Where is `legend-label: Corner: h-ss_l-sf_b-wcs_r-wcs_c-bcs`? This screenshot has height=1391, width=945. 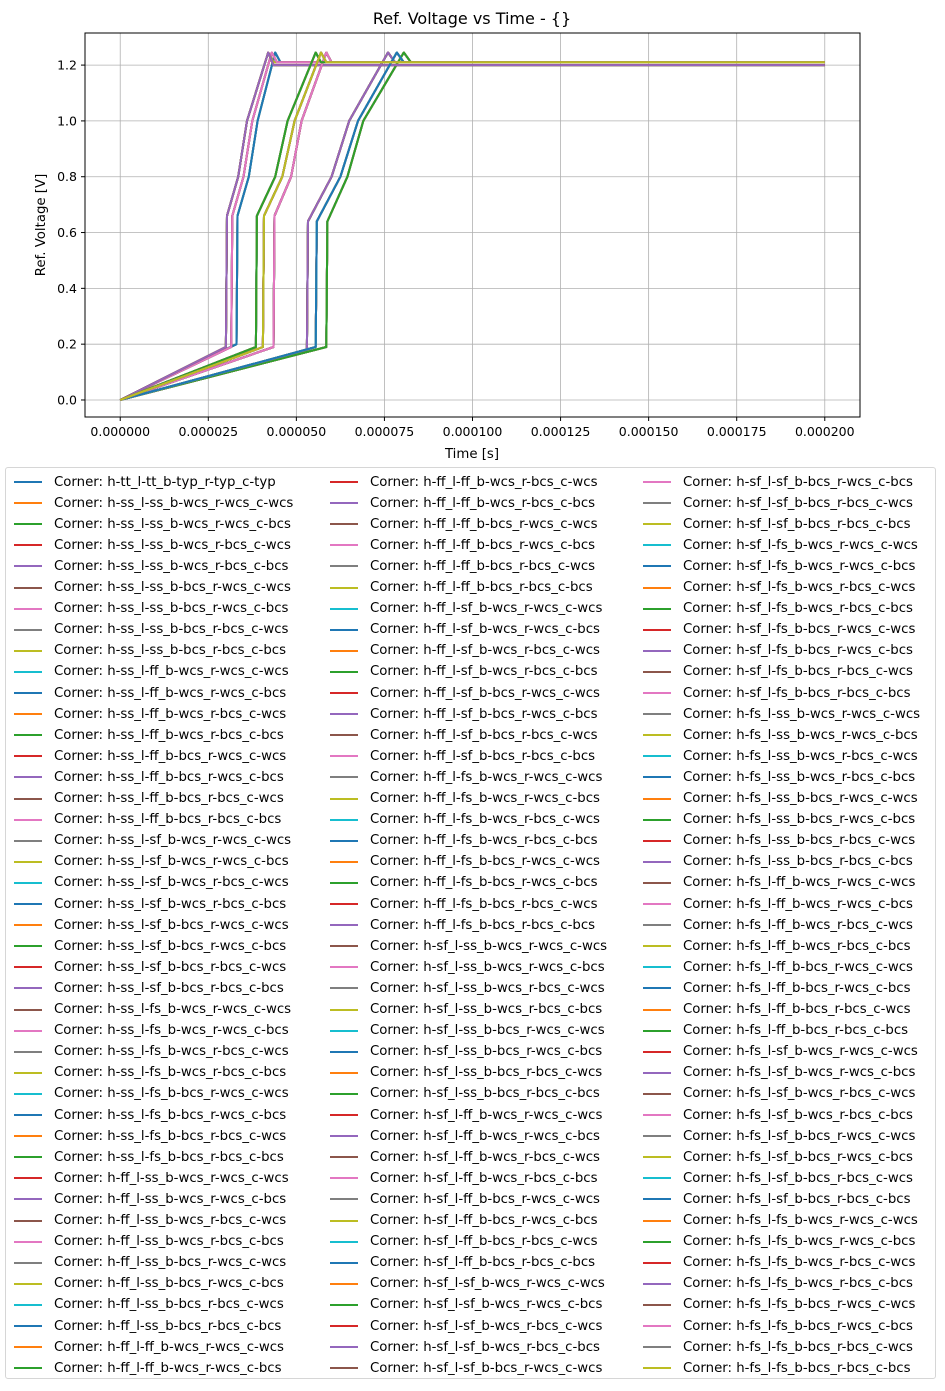
legend-label: Corner: h-ss_l-sf_b-wcs_r-wcs_c-bcs is located at coordinates (171, 862).